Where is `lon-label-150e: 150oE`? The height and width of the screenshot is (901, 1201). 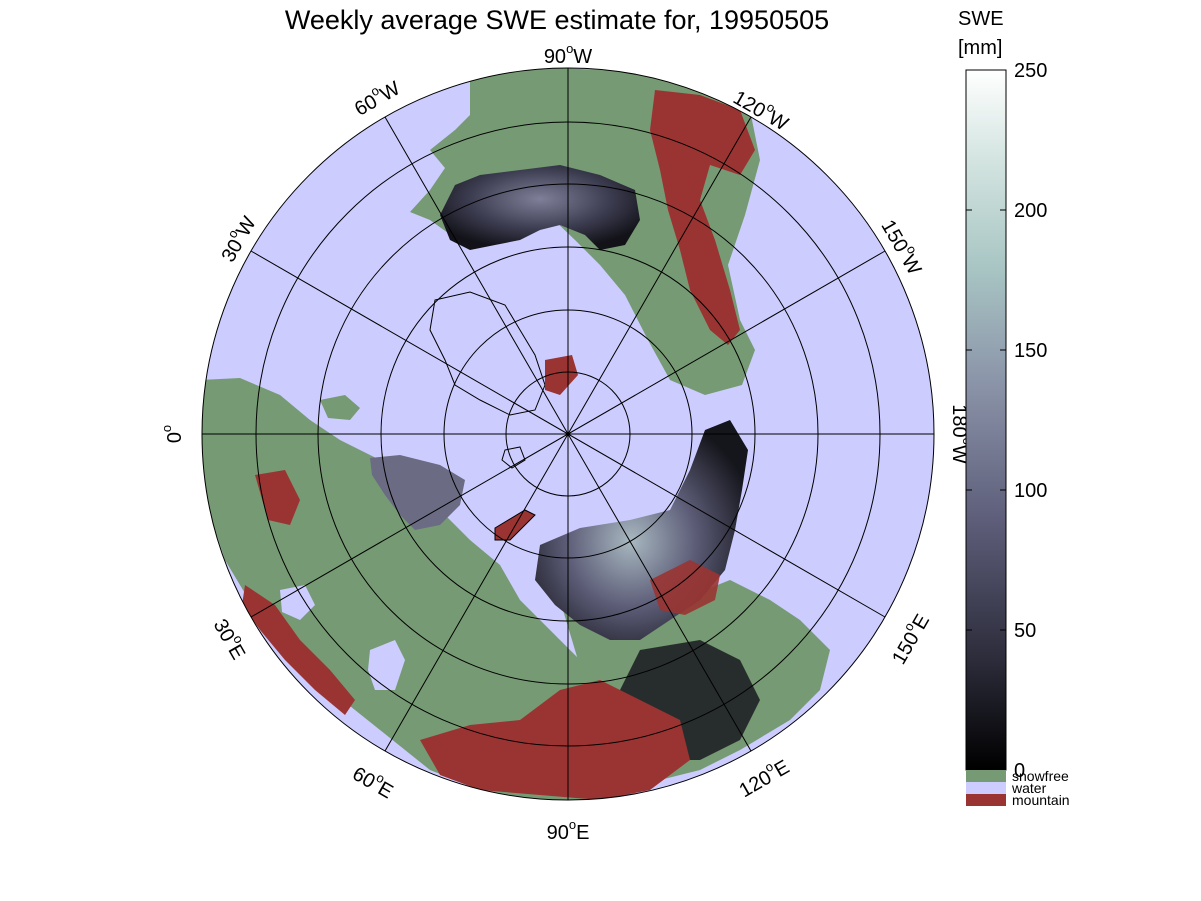 lon-label-150e: 150oE is located at coordinates (909, 638).